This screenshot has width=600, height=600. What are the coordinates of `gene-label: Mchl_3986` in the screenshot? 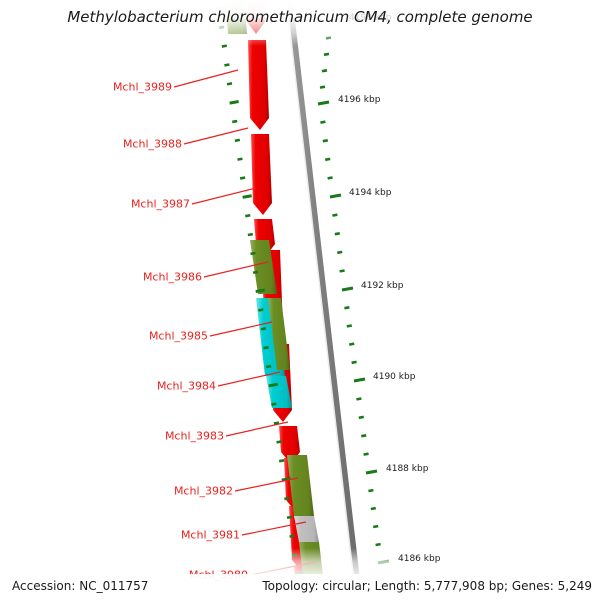 It's located at (172, 277).